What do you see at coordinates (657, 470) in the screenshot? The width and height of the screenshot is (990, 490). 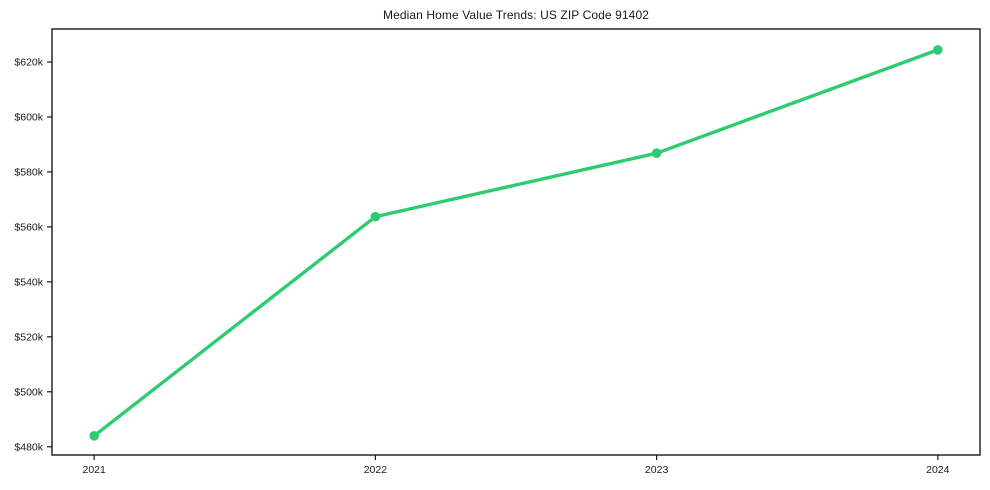 I see `x-tick-label: 2023` at bounding box center [657, 470].